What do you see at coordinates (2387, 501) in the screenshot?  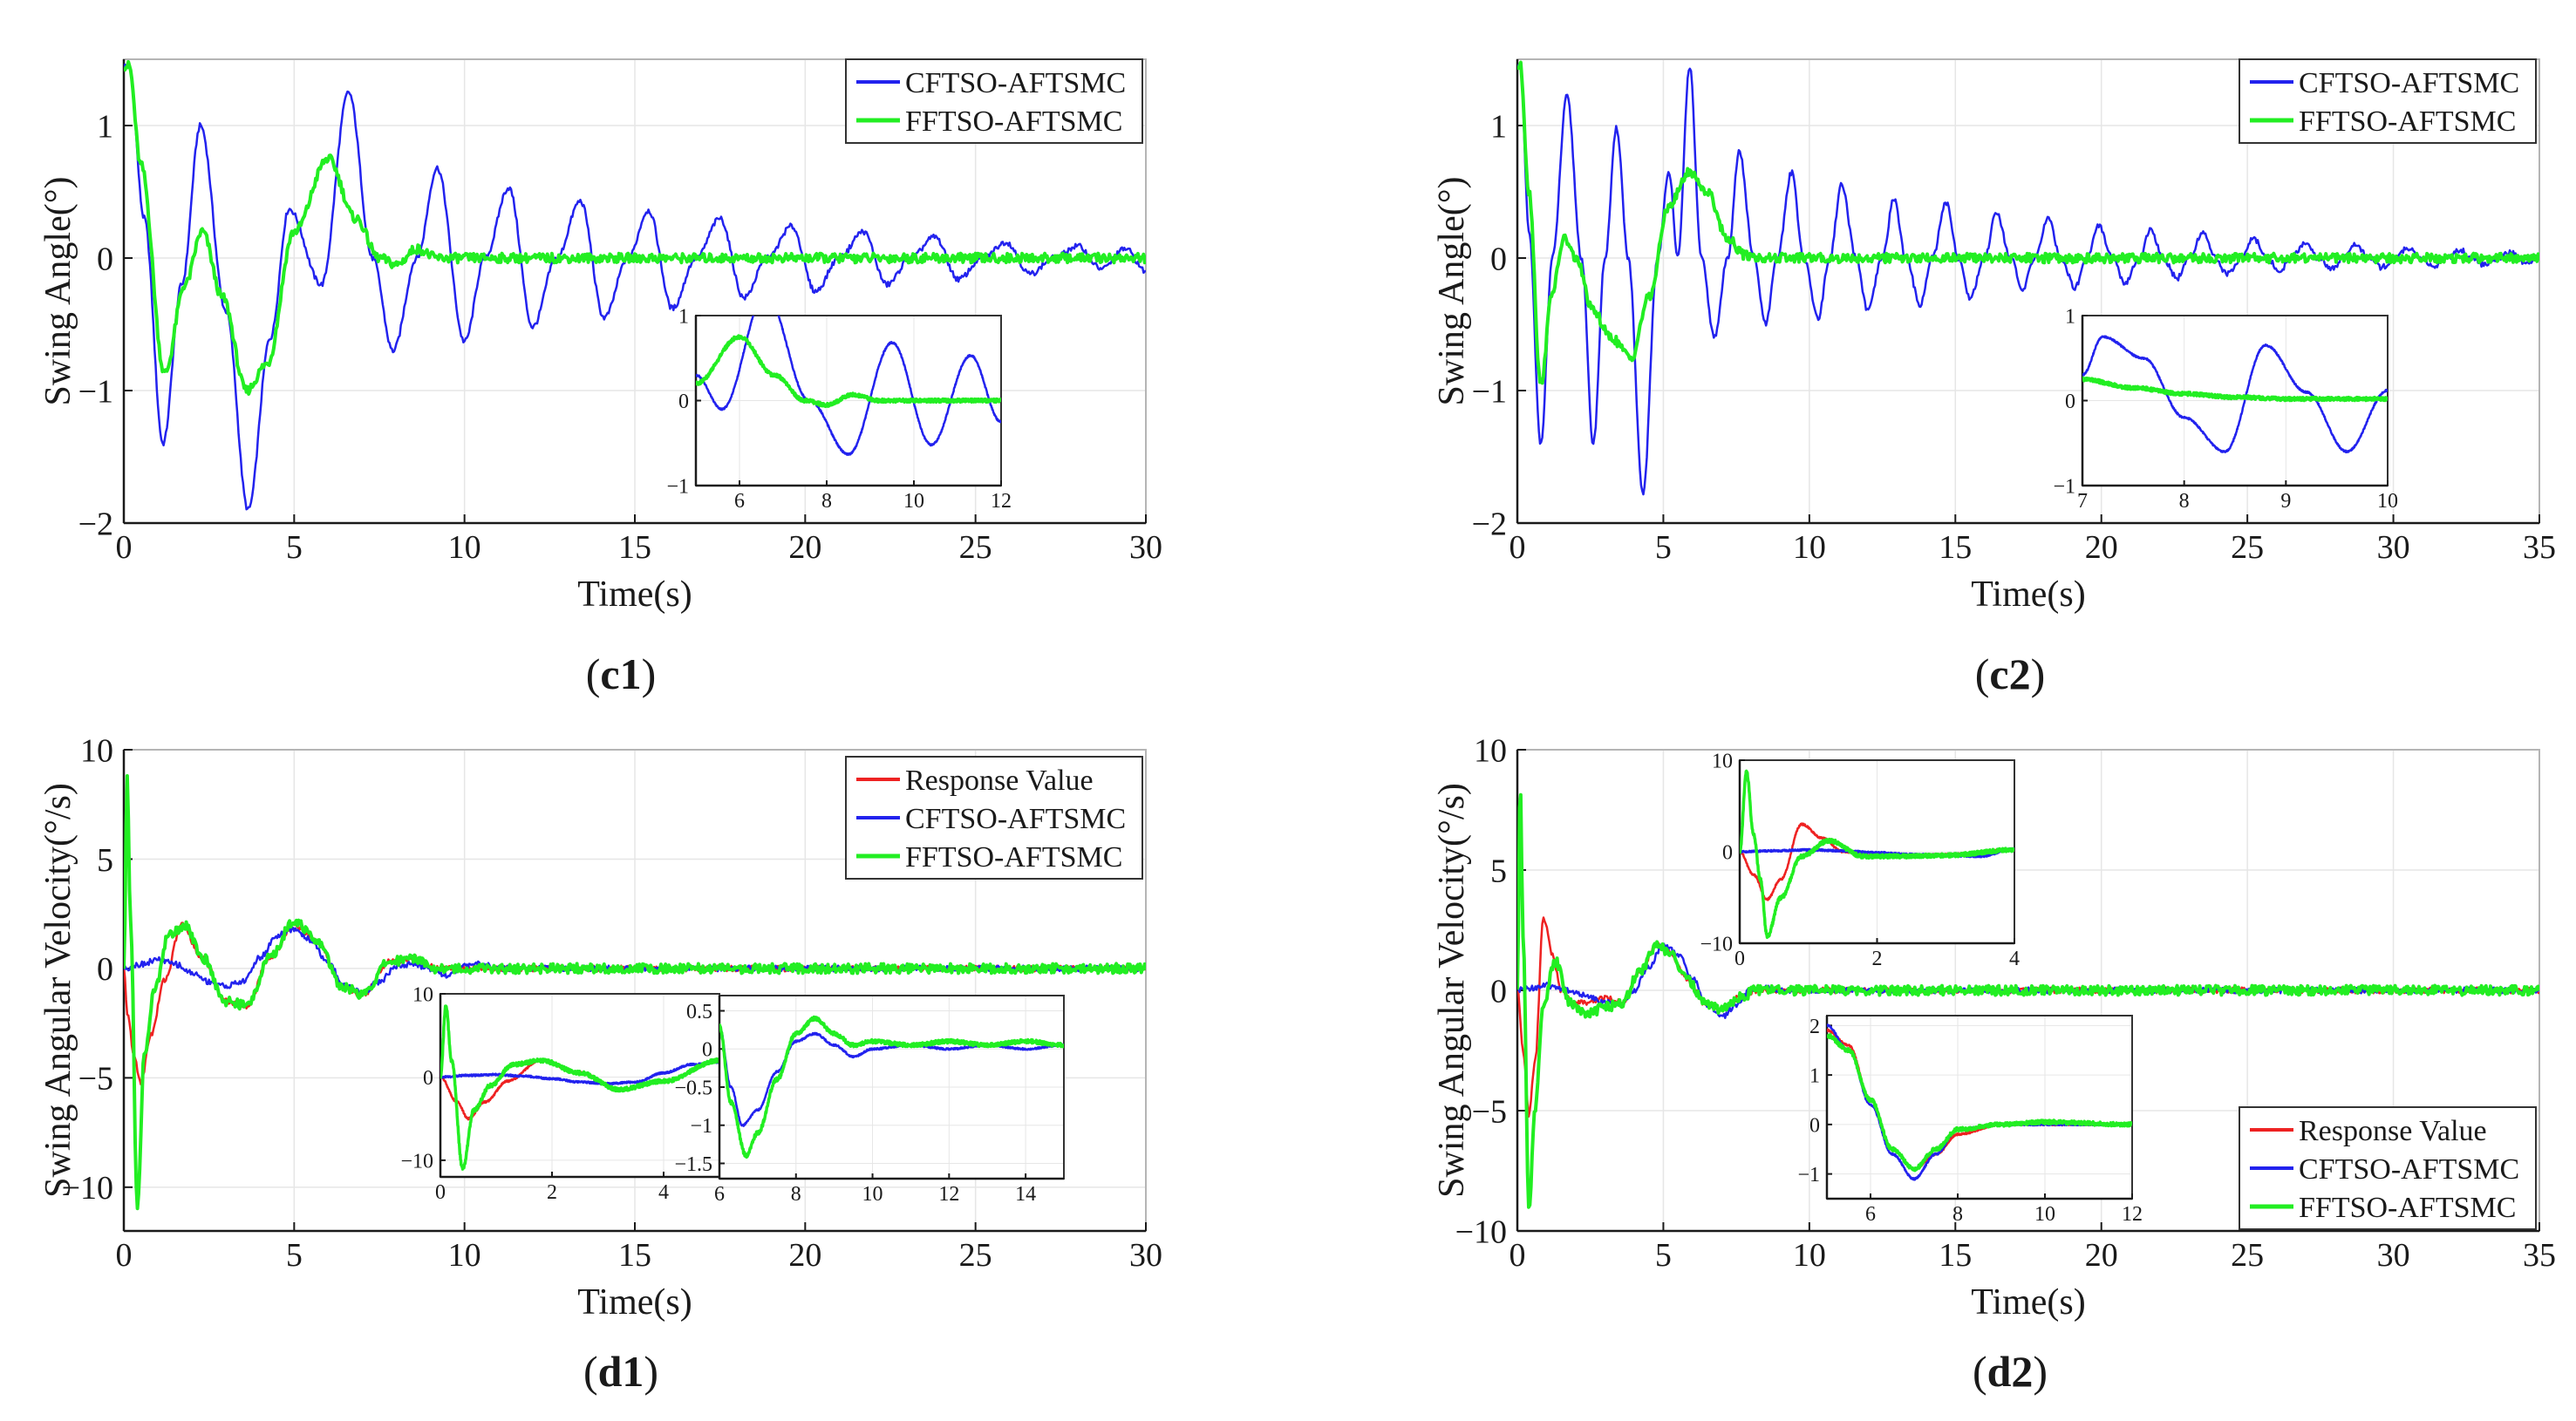 I see `c2-inset-1-x-tick-label: 10` at bounding box center [2387, 501].